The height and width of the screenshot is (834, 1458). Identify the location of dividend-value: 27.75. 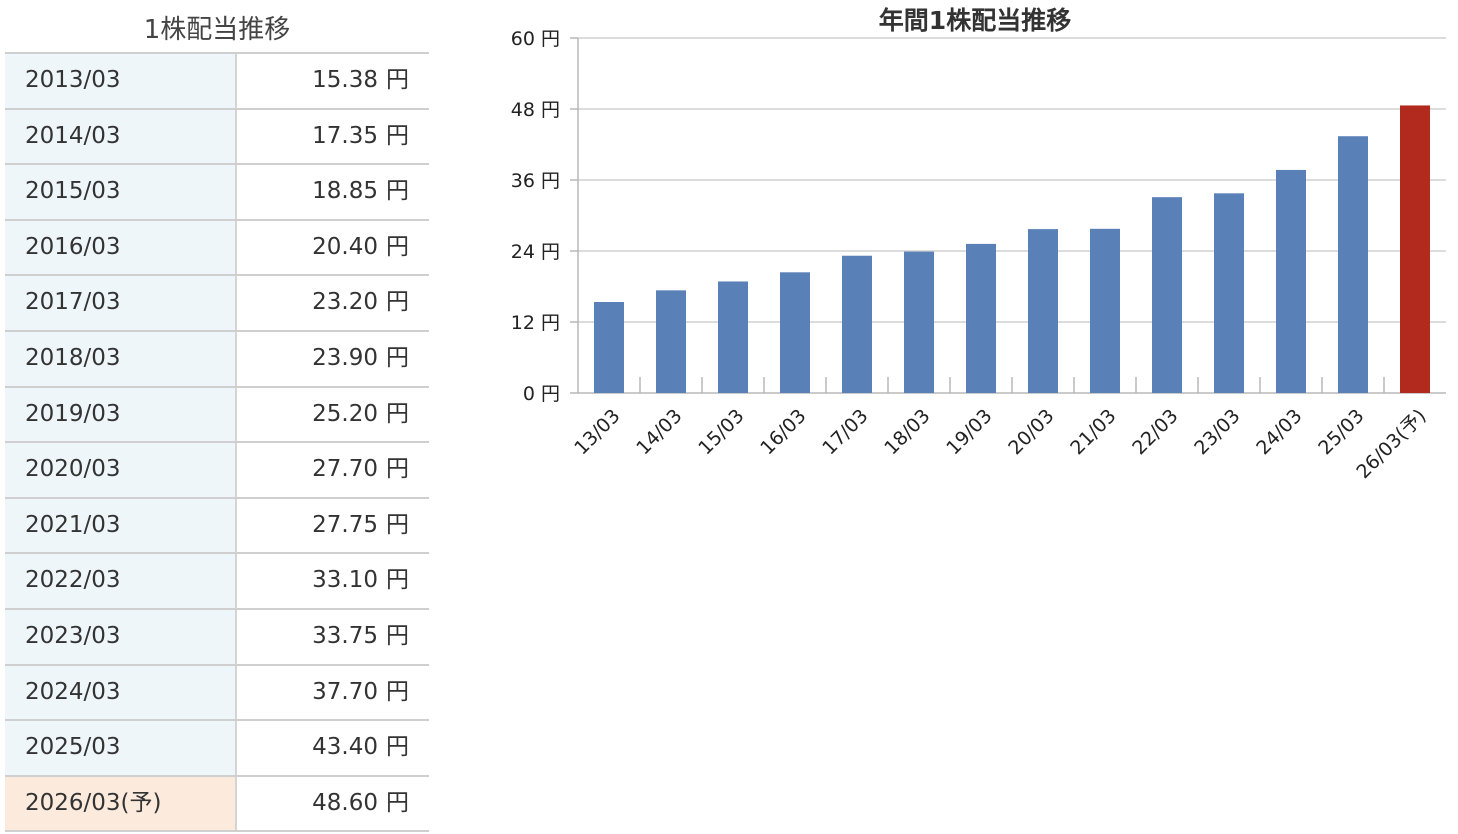
(345, 524).